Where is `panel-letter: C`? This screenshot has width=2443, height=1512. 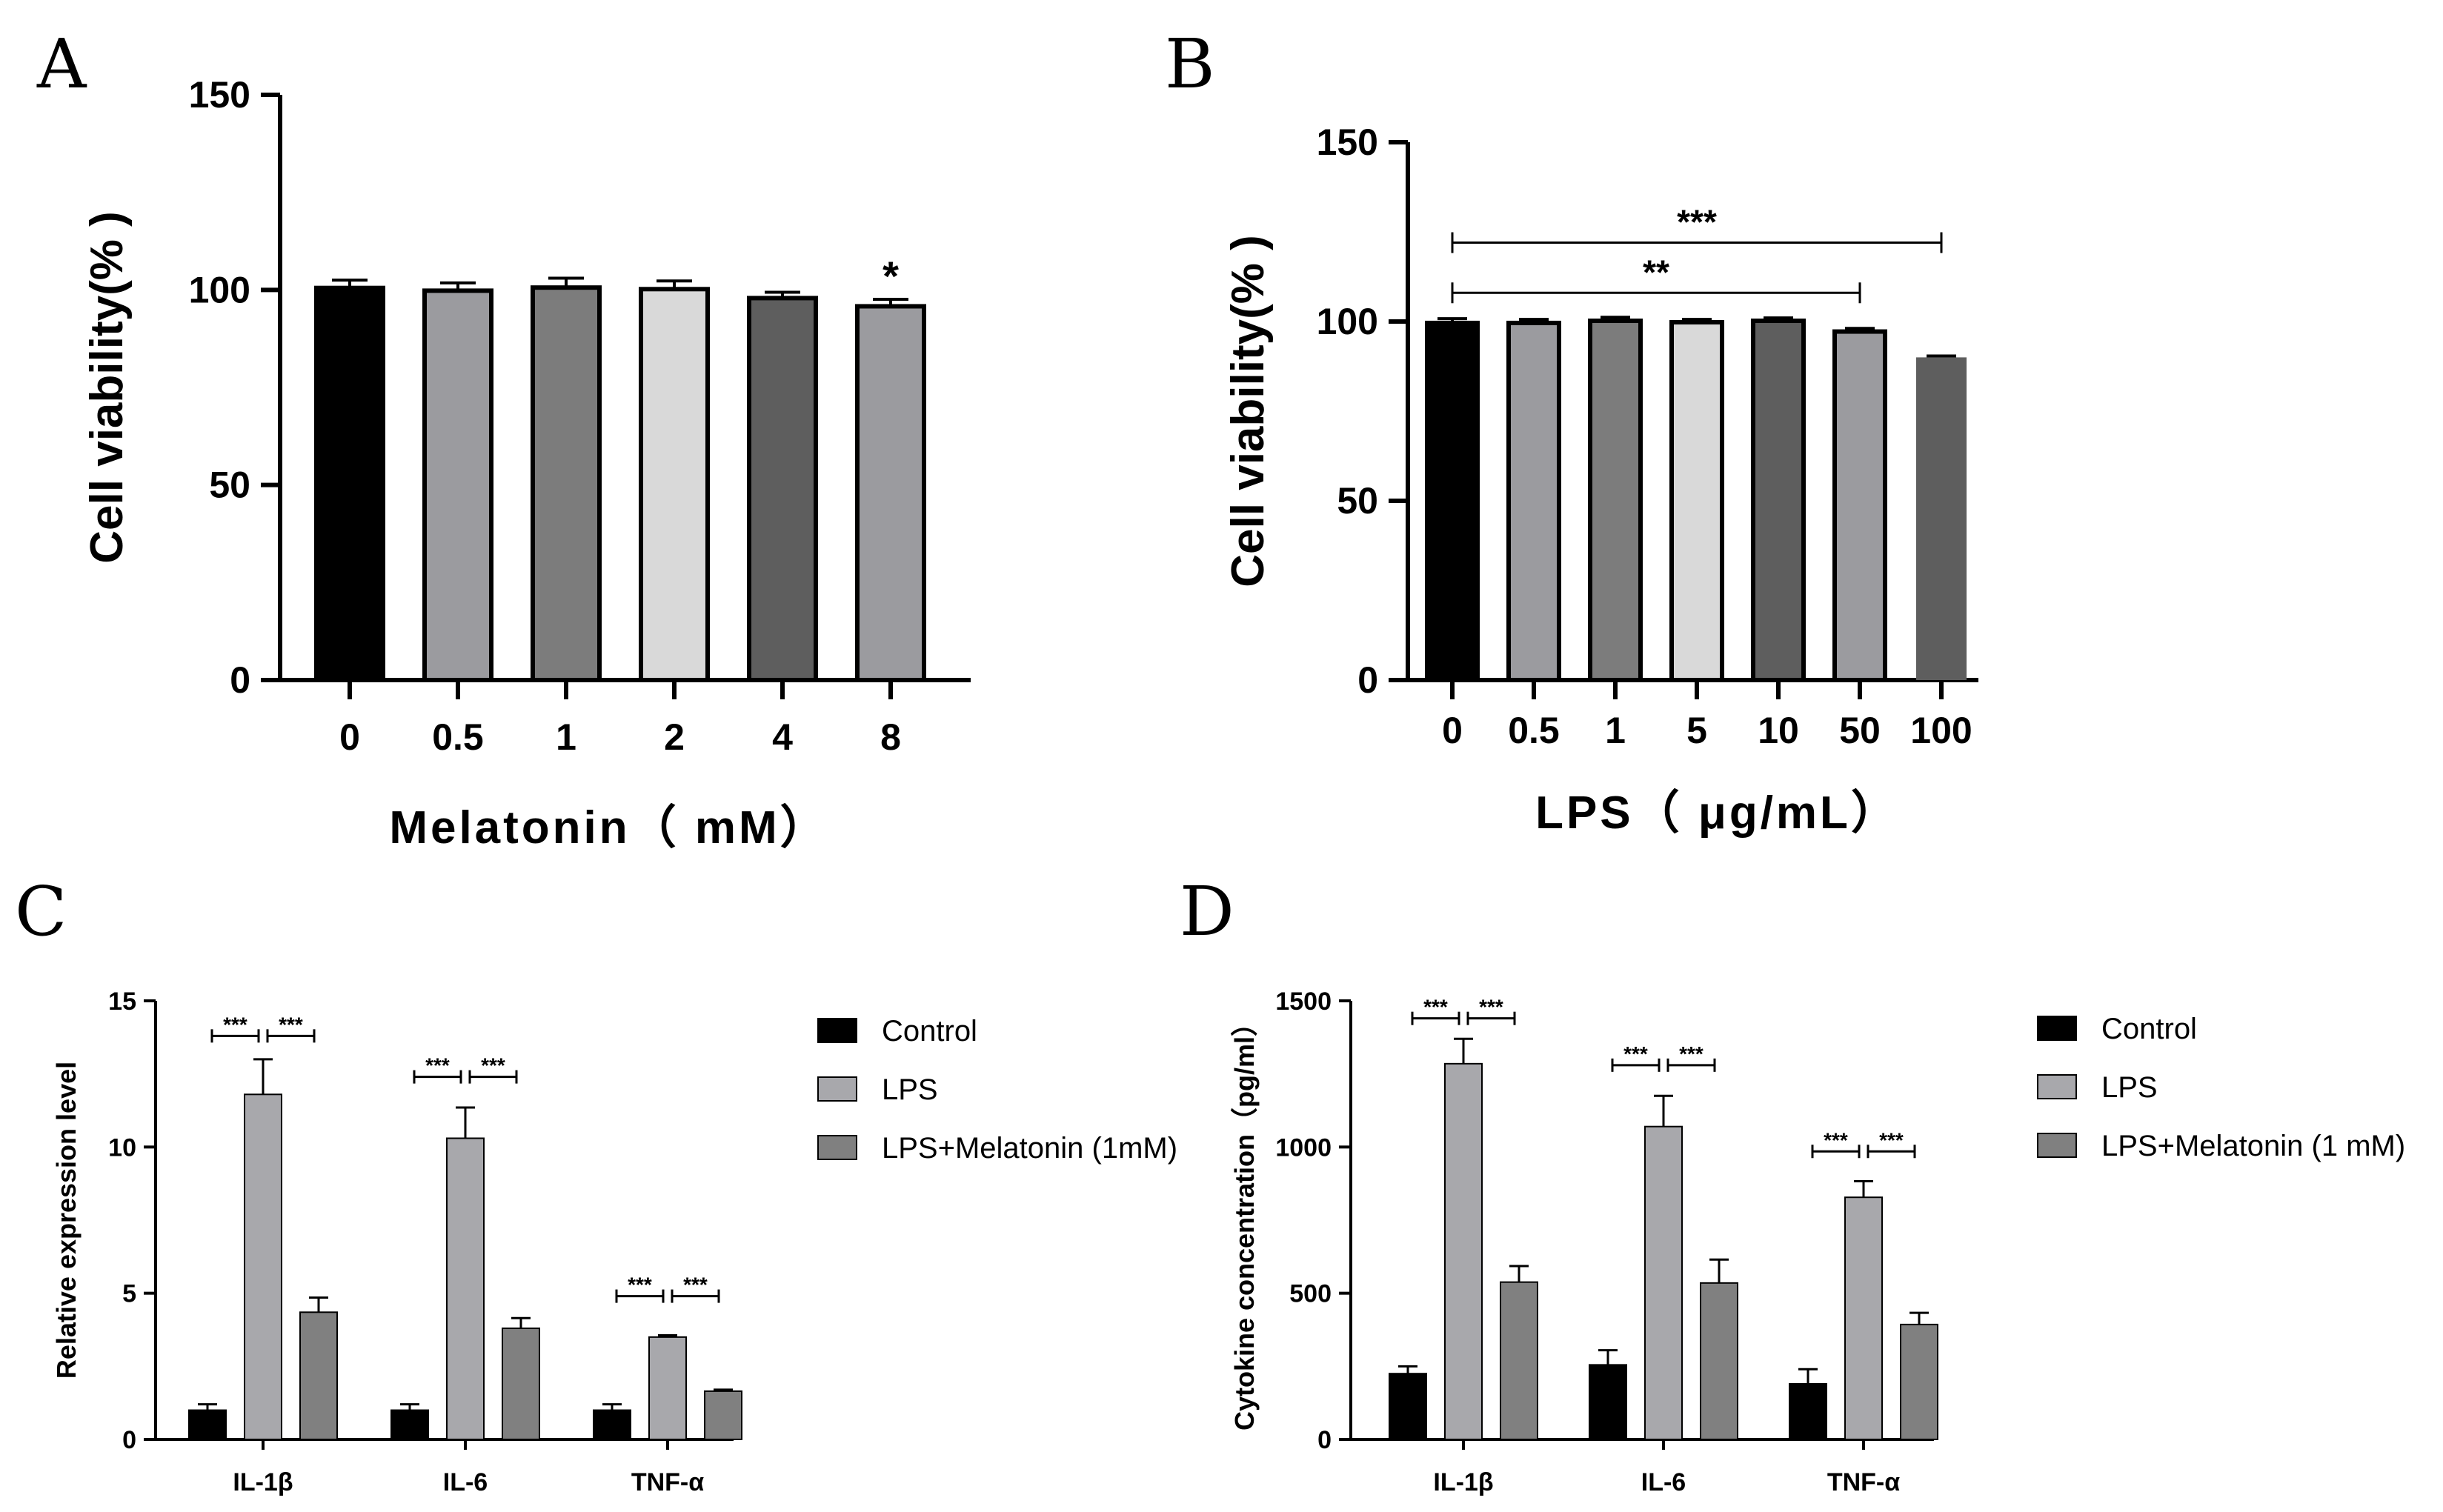
panel-letter: C is located at coordinates (41, 912).